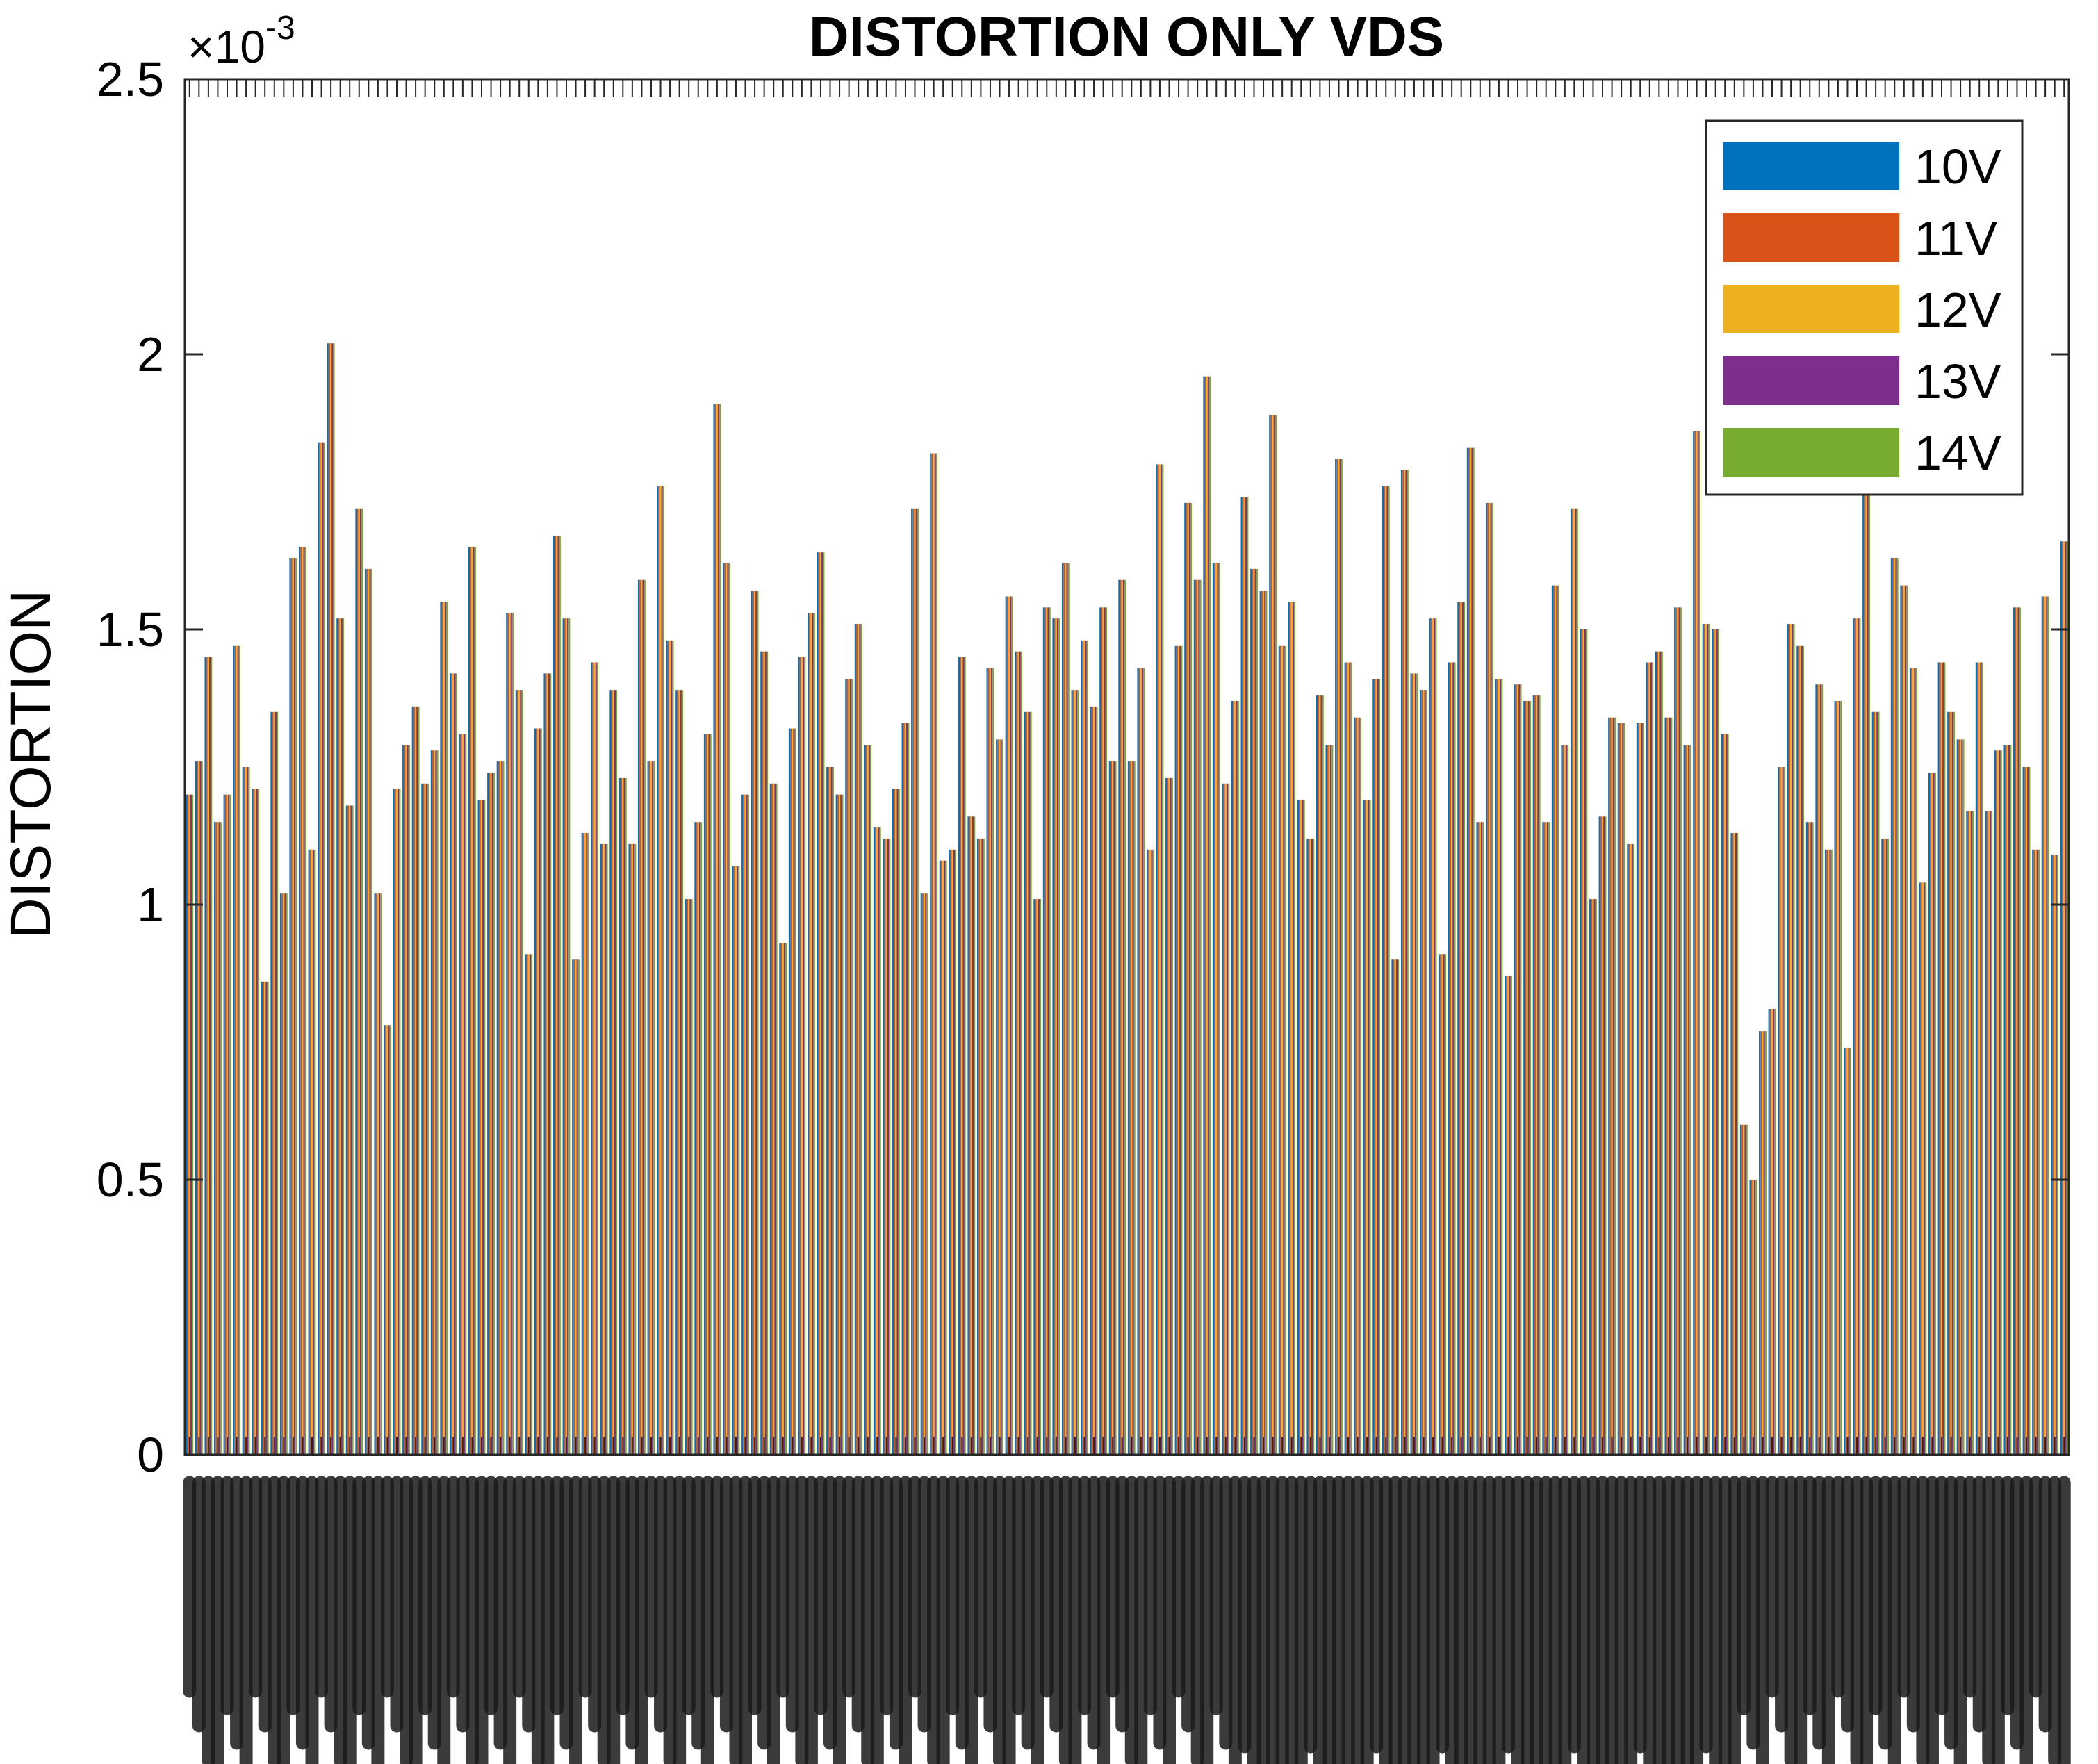  Describe the element at coordinates (130, 1180) in the screenshot. I see `y-tick-label: 0.5` at that location.